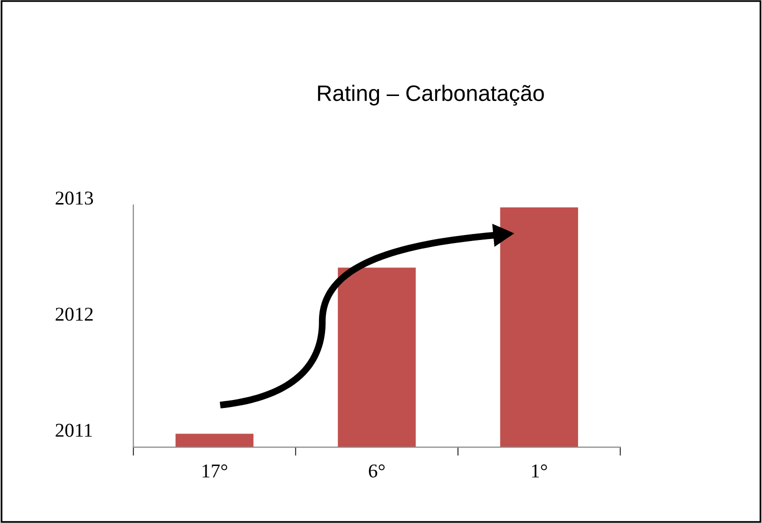 The height and width of the screenshot is (523, 762). What do you see at coordinates (74, 314) in the screenshot?
I see `text: 2012` at bounding box center [74, 314].